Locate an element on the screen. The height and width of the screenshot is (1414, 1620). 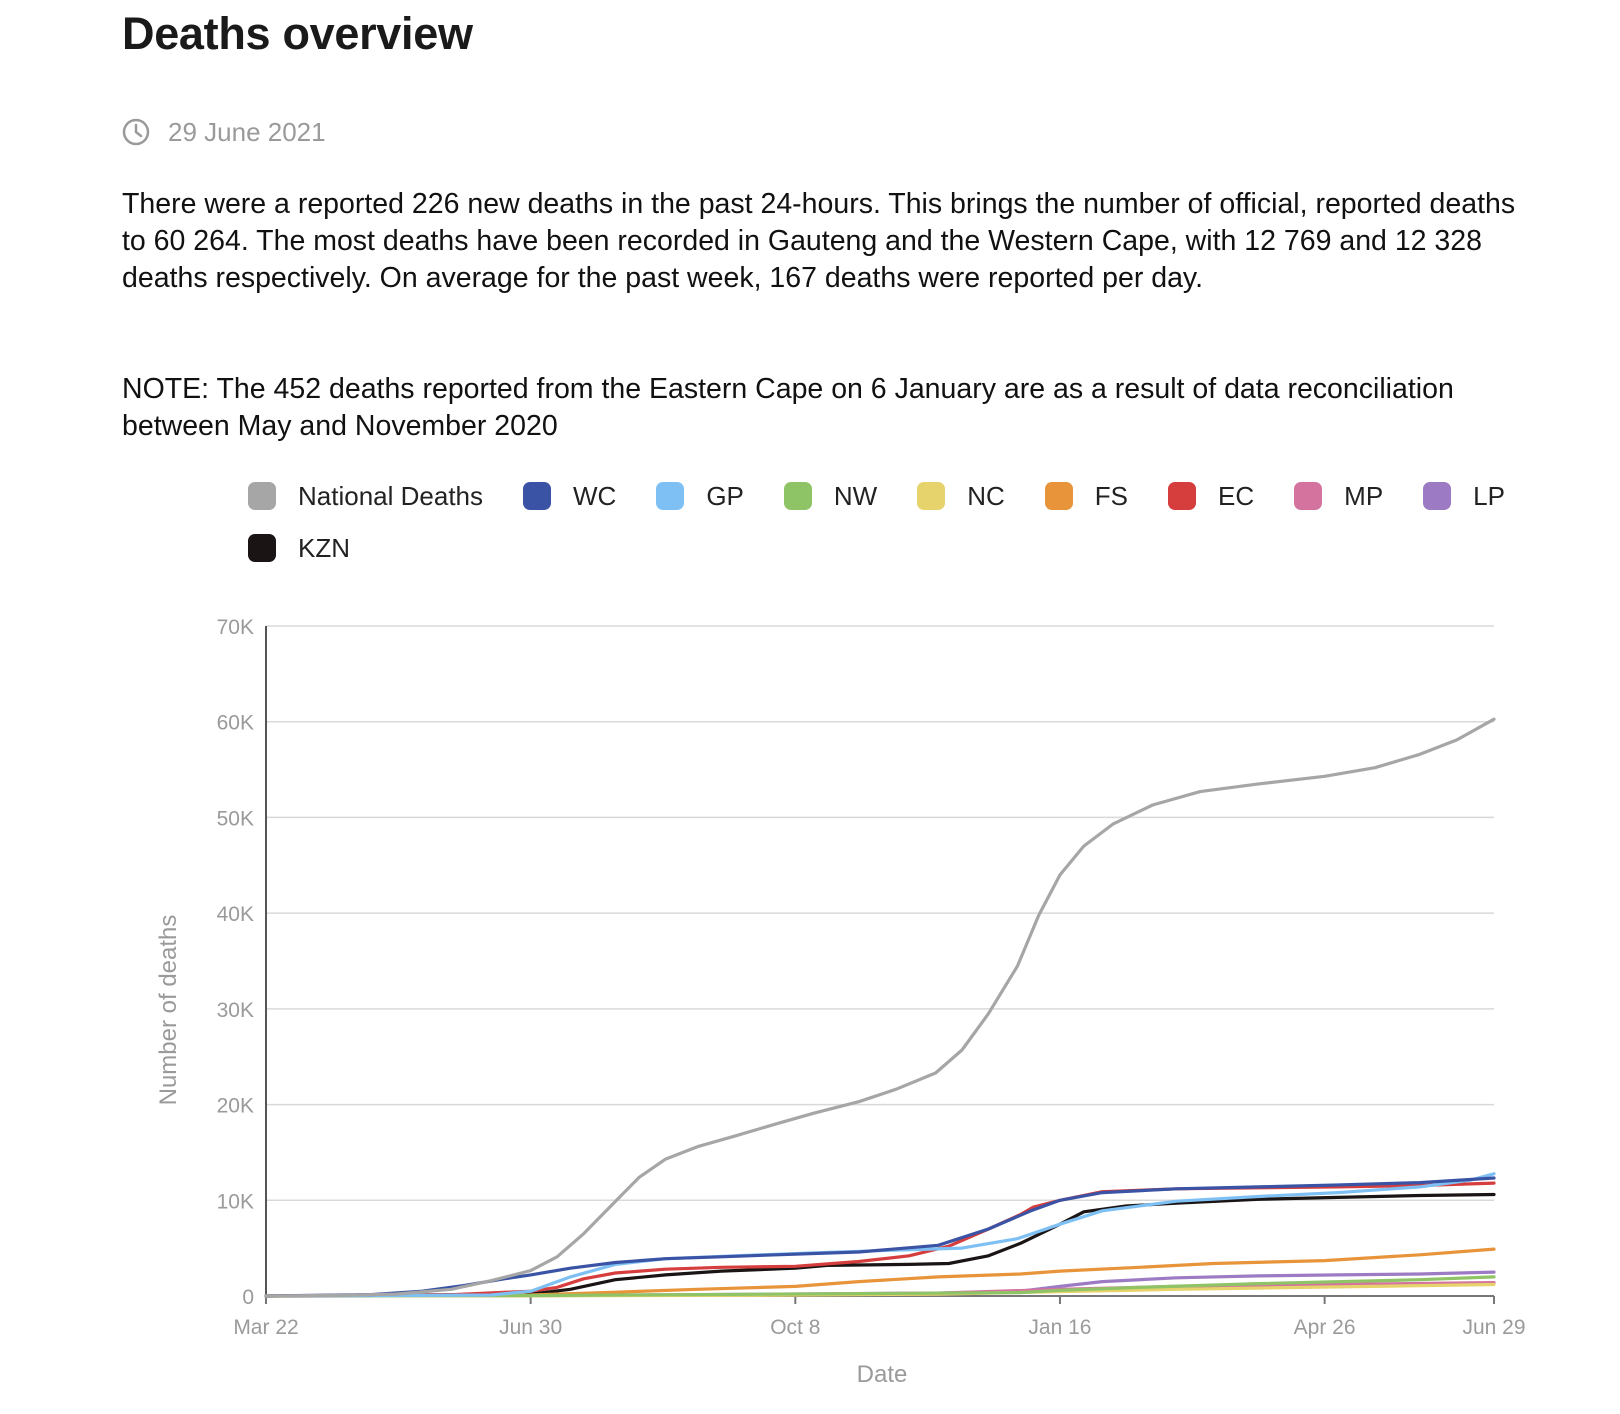
x-tick-label: Jun 30 is located at coordinates (530, 1327).